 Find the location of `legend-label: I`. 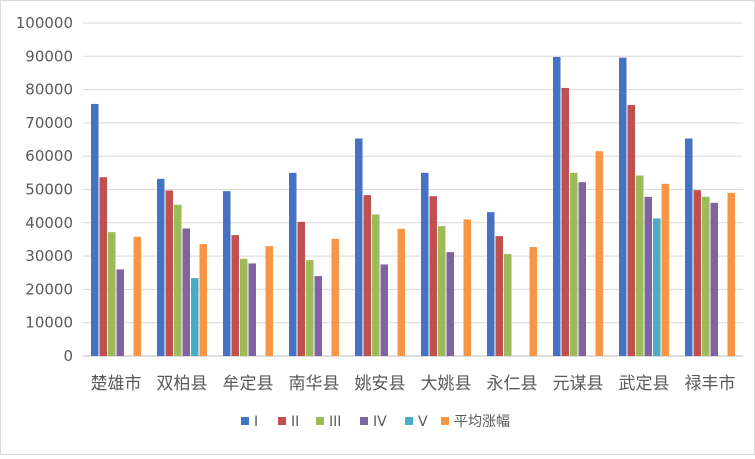

legend-label: I is located at coordinates (256, 422).